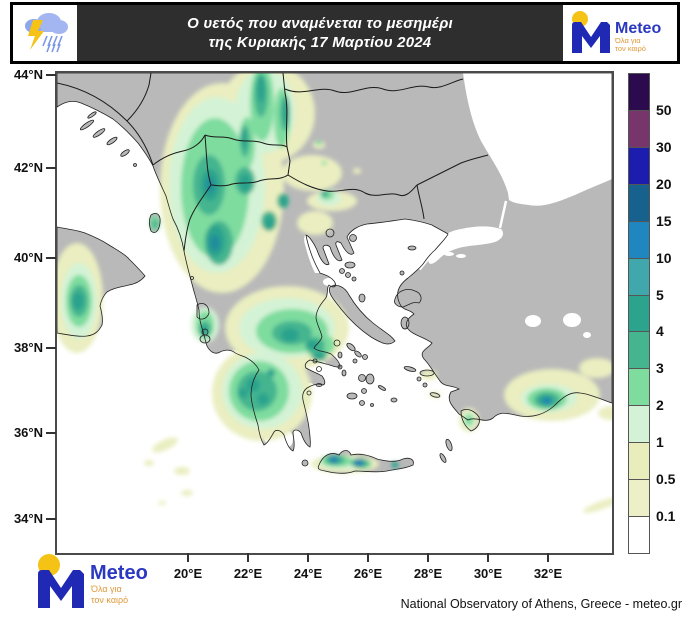  What do you see at coordinates (664, 146) in the screenshot?
I see `legend-label: 30` at bounding box center [664, 146].